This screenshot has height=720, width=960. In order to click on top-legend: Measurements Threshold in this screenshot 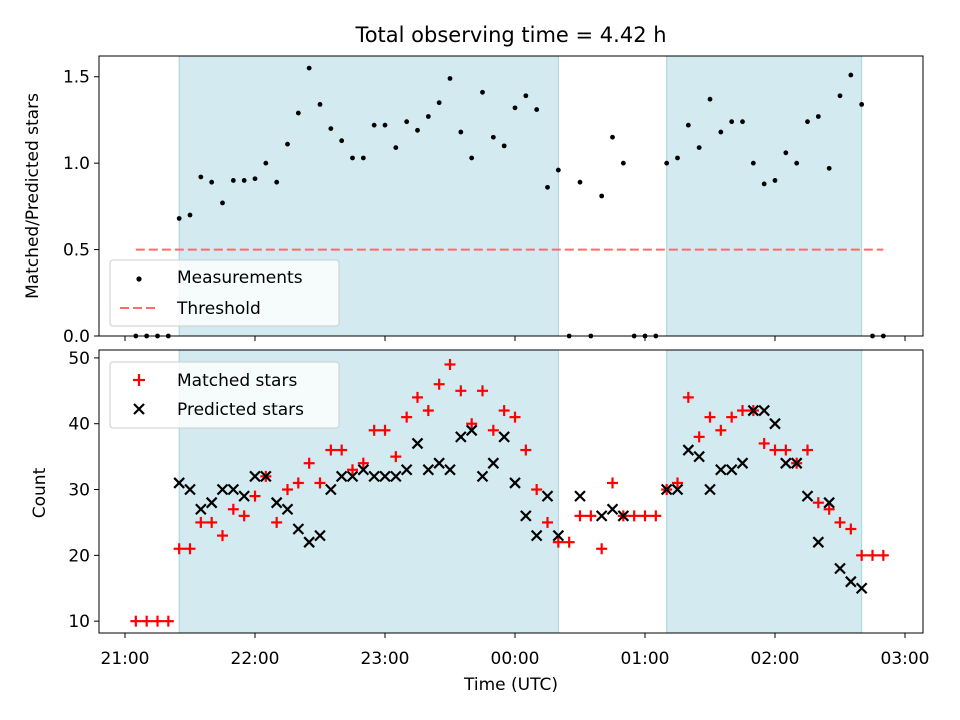, I will do `click(224, 293)`.